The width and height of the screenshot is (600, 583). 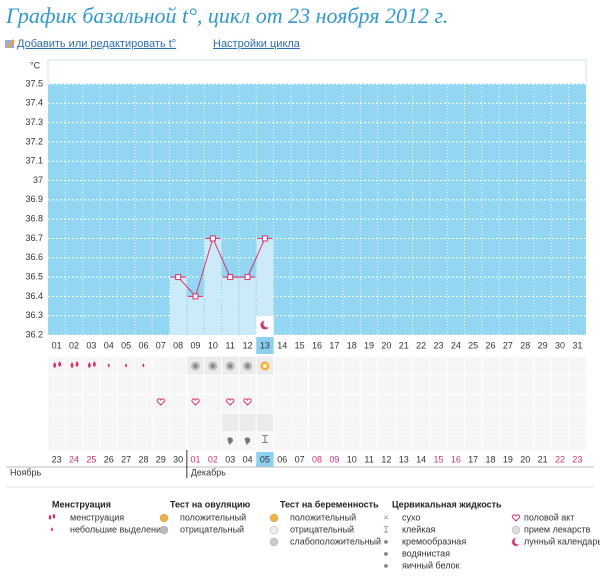 What do you see at coordinates (438, 459) in the screenshot?
I see `date-label: 15` at bounding box center [438, 459].